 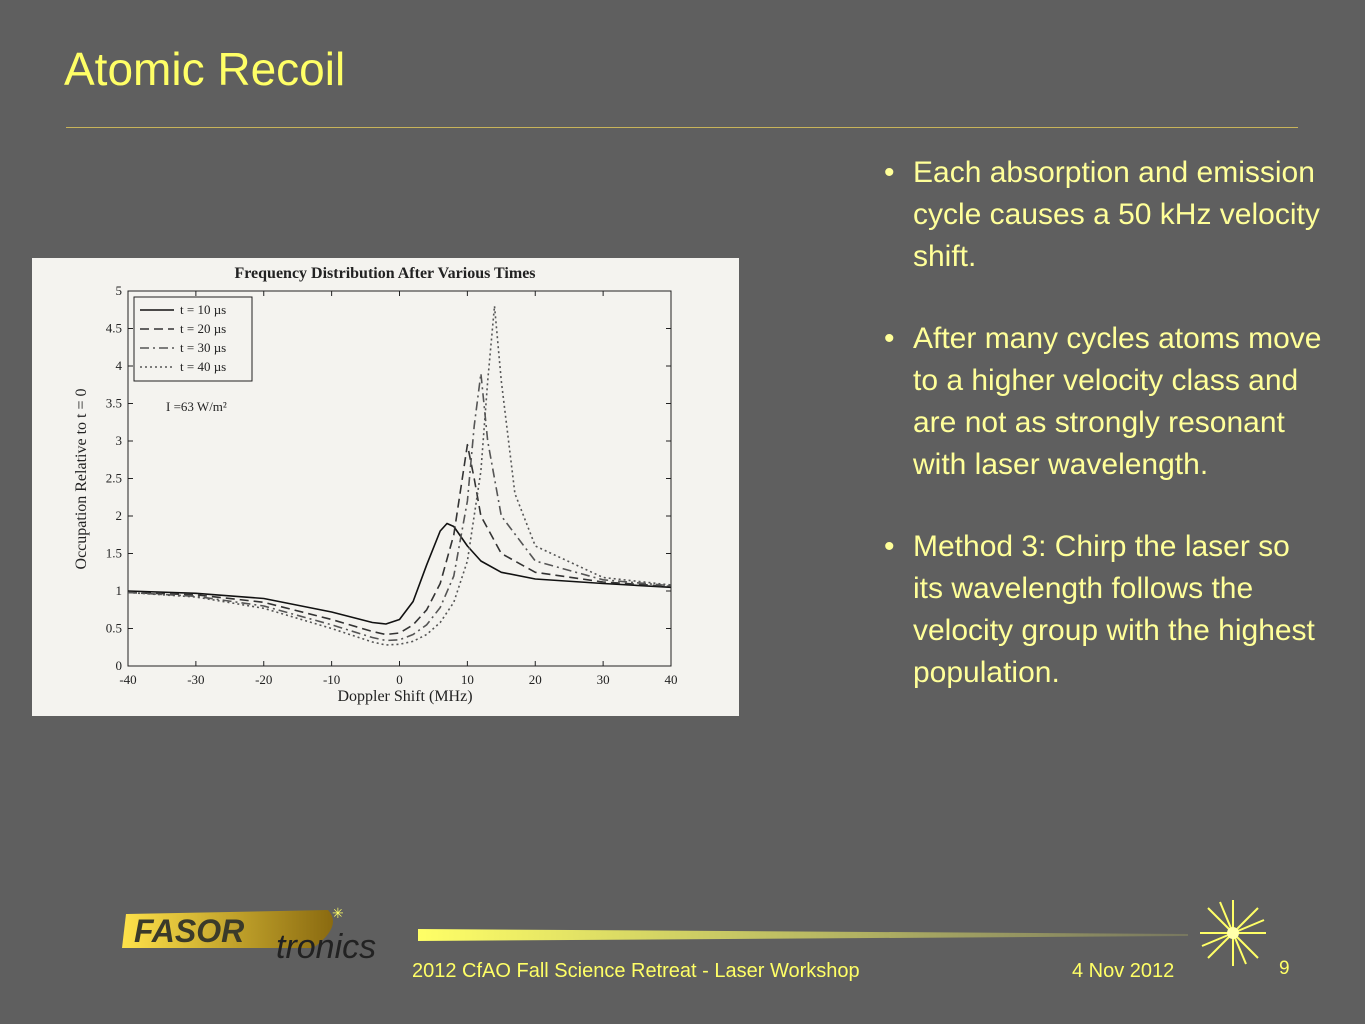 What do you see at coordinates (331, 679) in the screenshot?
I see `x-tick-label: -10` at bounding box center [331, 679].